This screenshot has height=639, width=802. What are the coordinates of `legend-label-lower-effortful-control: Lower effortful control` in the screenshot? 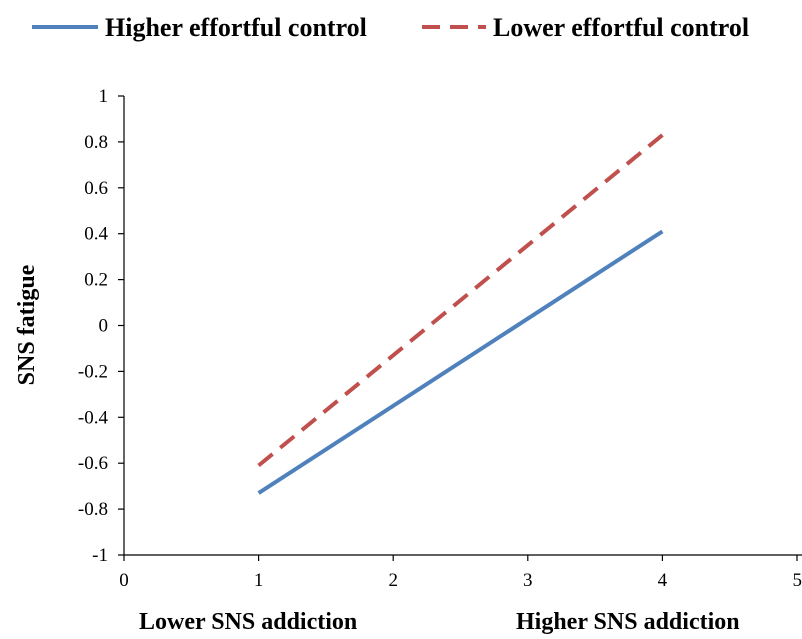 It's located at (621, 27).